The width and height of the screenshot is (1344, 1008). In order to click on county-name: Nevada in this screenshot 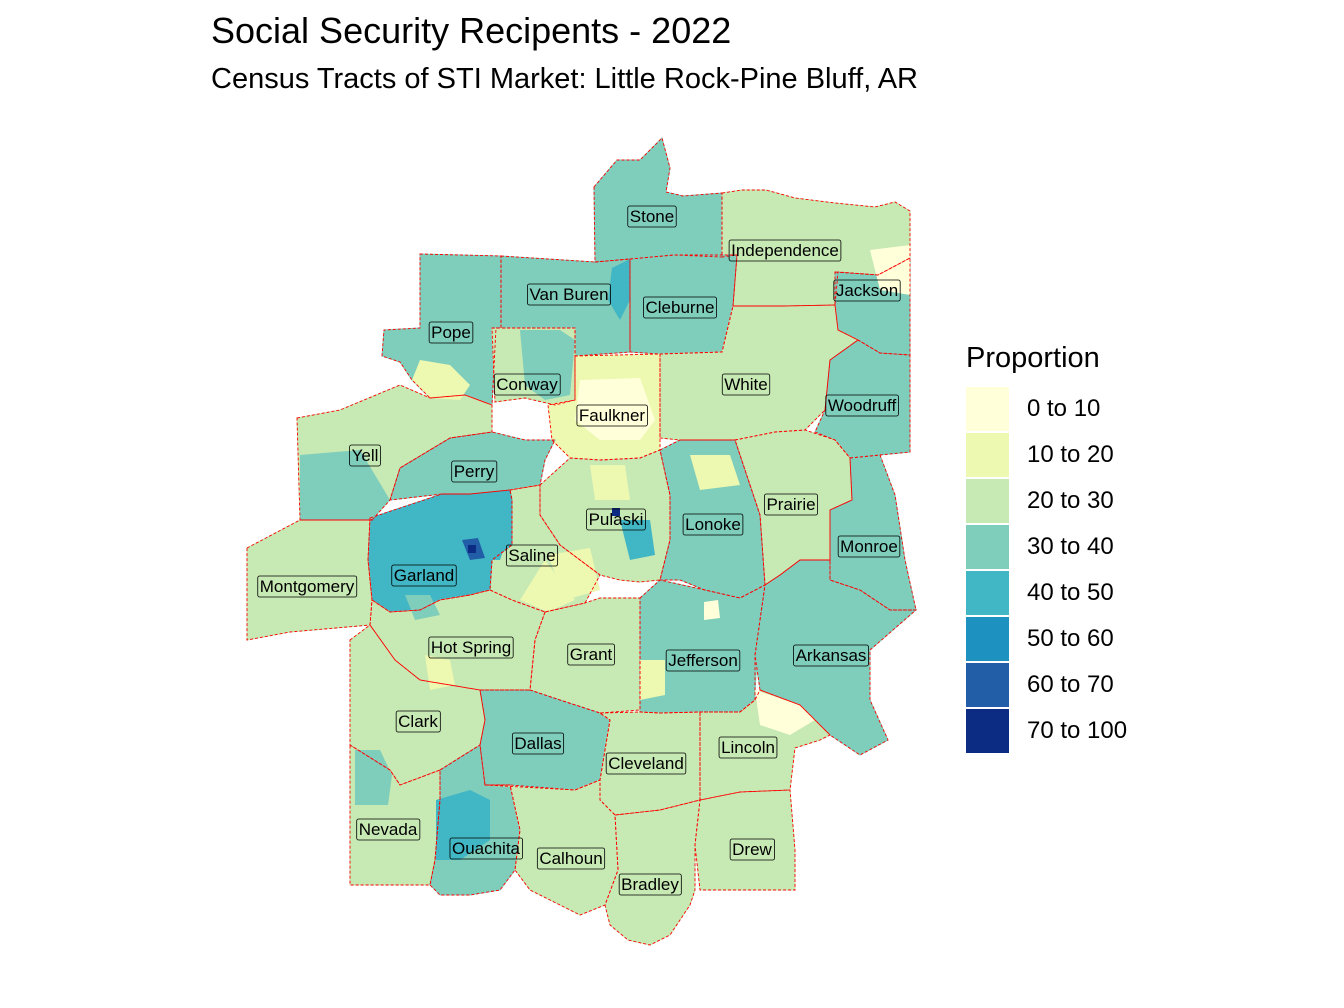, I will do `click(388, 829)`.